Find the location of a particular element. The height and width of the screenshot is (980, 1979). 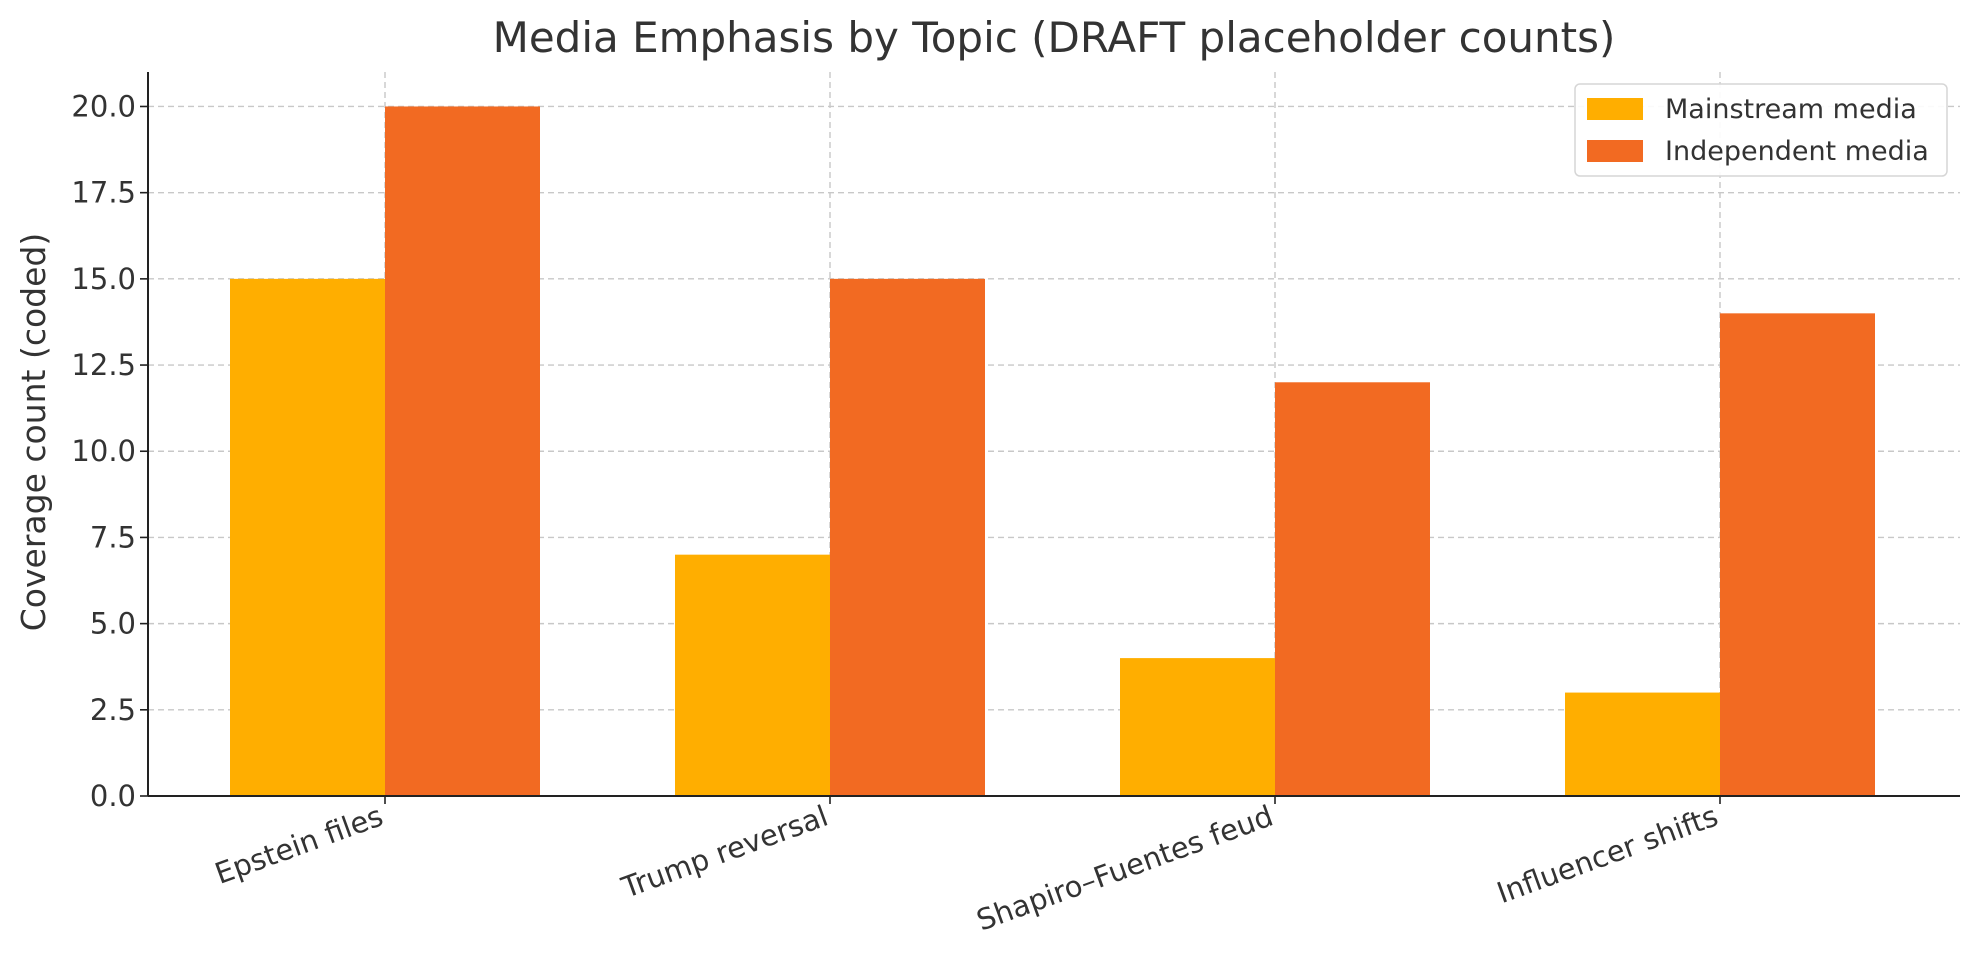

x-tick-label: Trump reversal is located at coordinates (724, 852).